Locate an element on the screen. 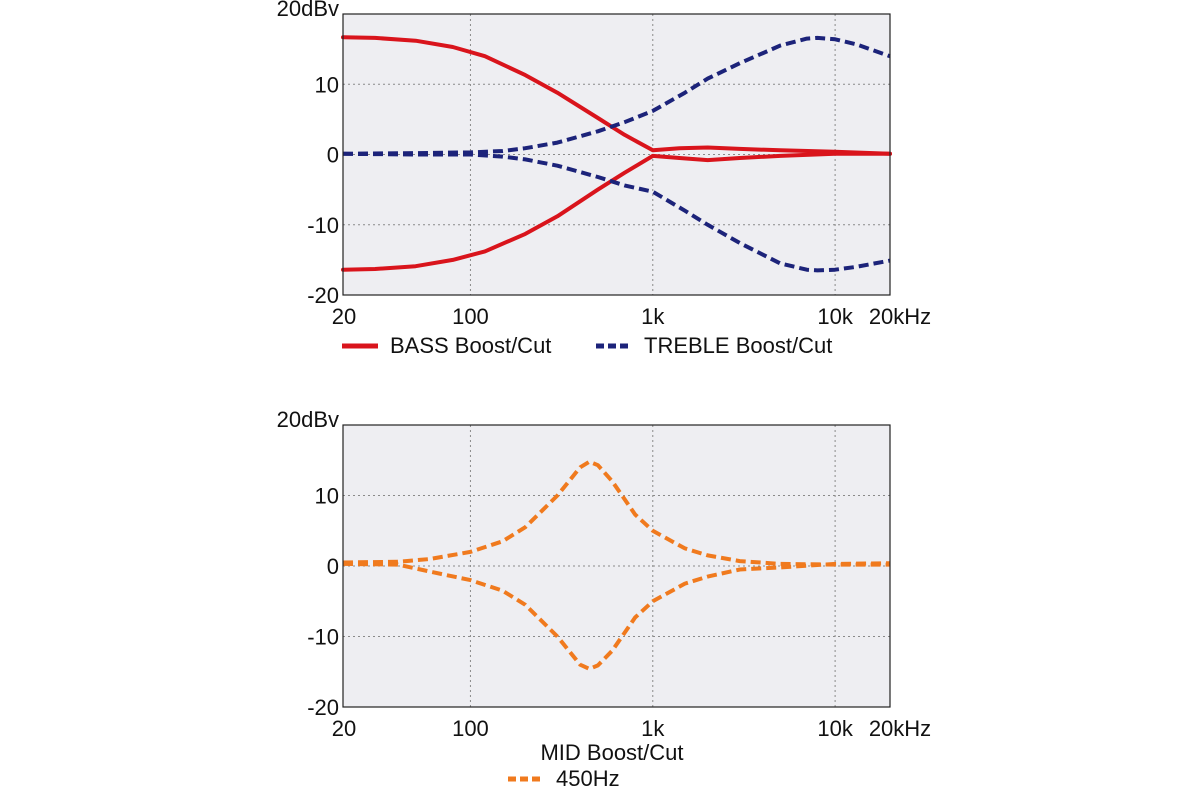 The height and width of the screenshot is (800, 1200). legend-label-1: 450Hz is located at coordinates (588, 778).